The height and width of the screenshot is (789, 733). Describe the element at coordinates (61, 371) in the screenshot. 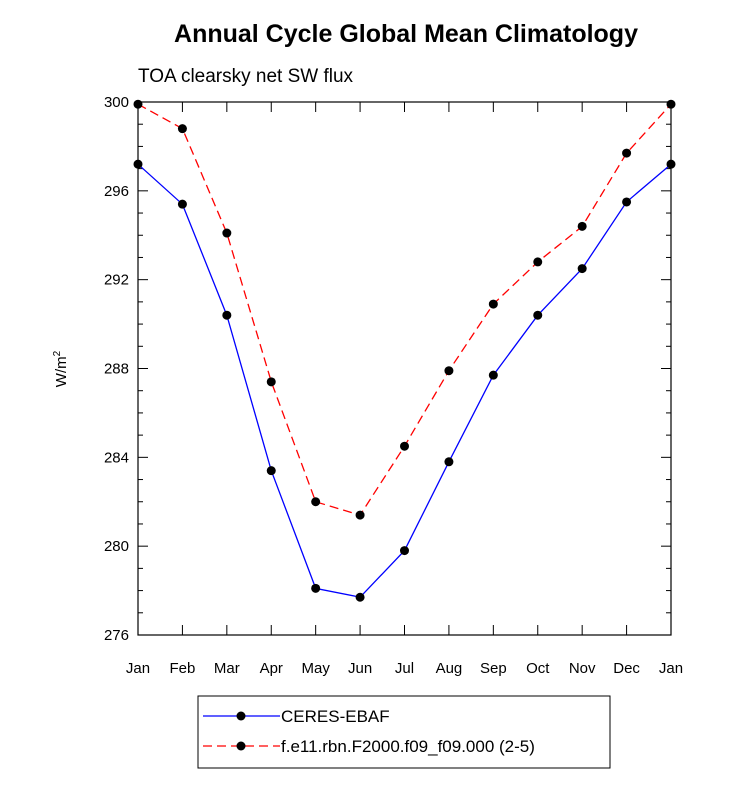

I see `y-axis-label-text: W/m` at that location.